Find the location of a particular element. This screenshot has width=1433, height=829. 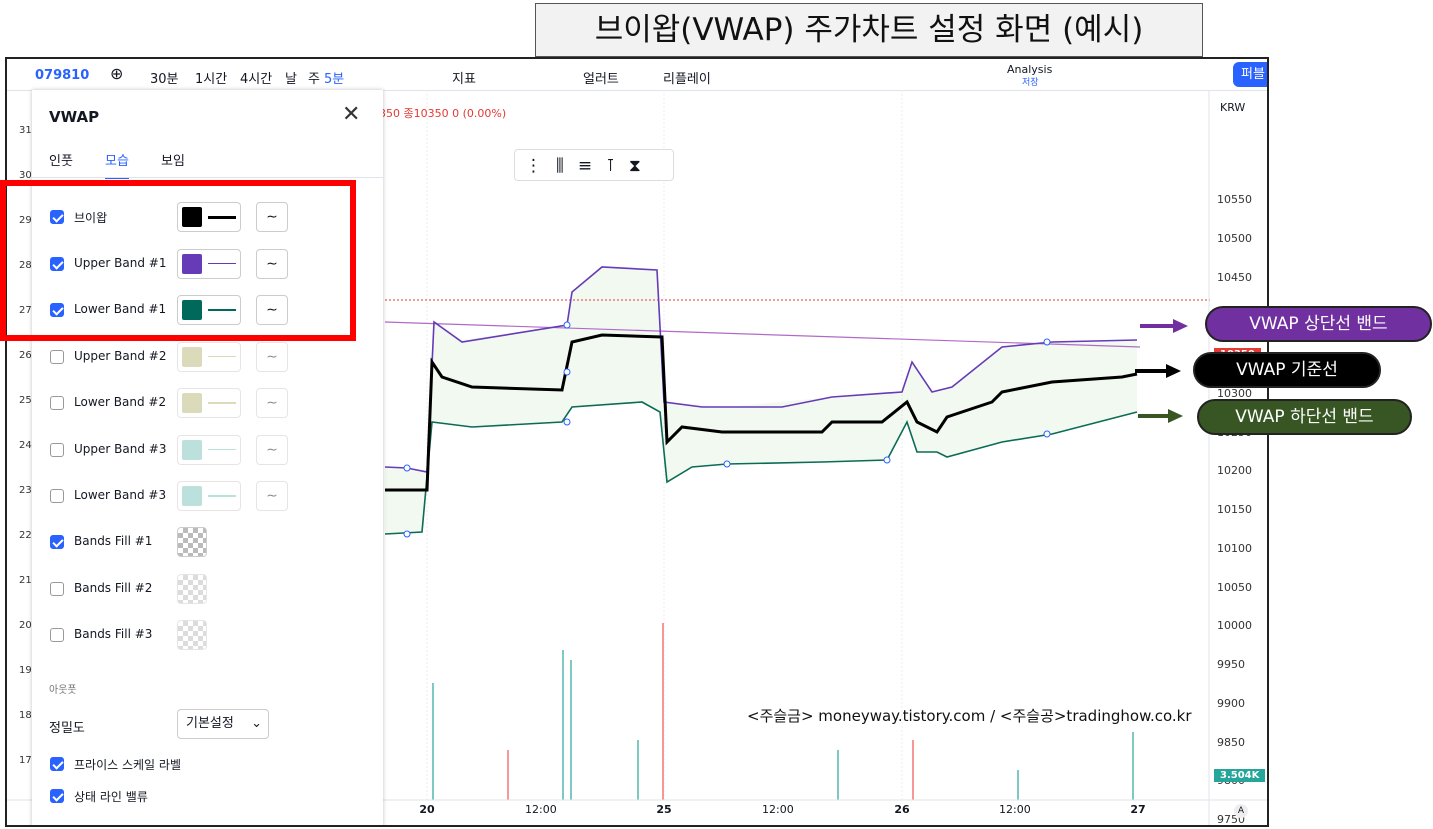

replay: 리플레이 is located at coordinates (687, 79).